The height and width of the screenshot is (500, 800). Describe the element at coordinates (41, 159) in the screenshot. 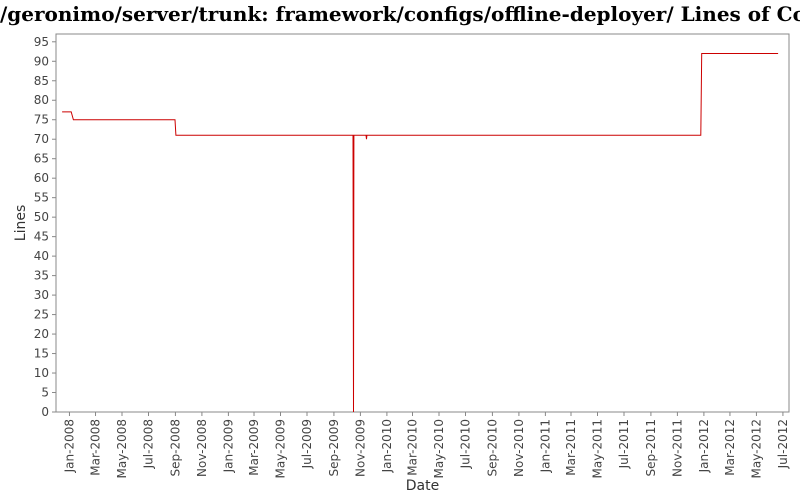

I see `y-tick-label: 65` at that location.